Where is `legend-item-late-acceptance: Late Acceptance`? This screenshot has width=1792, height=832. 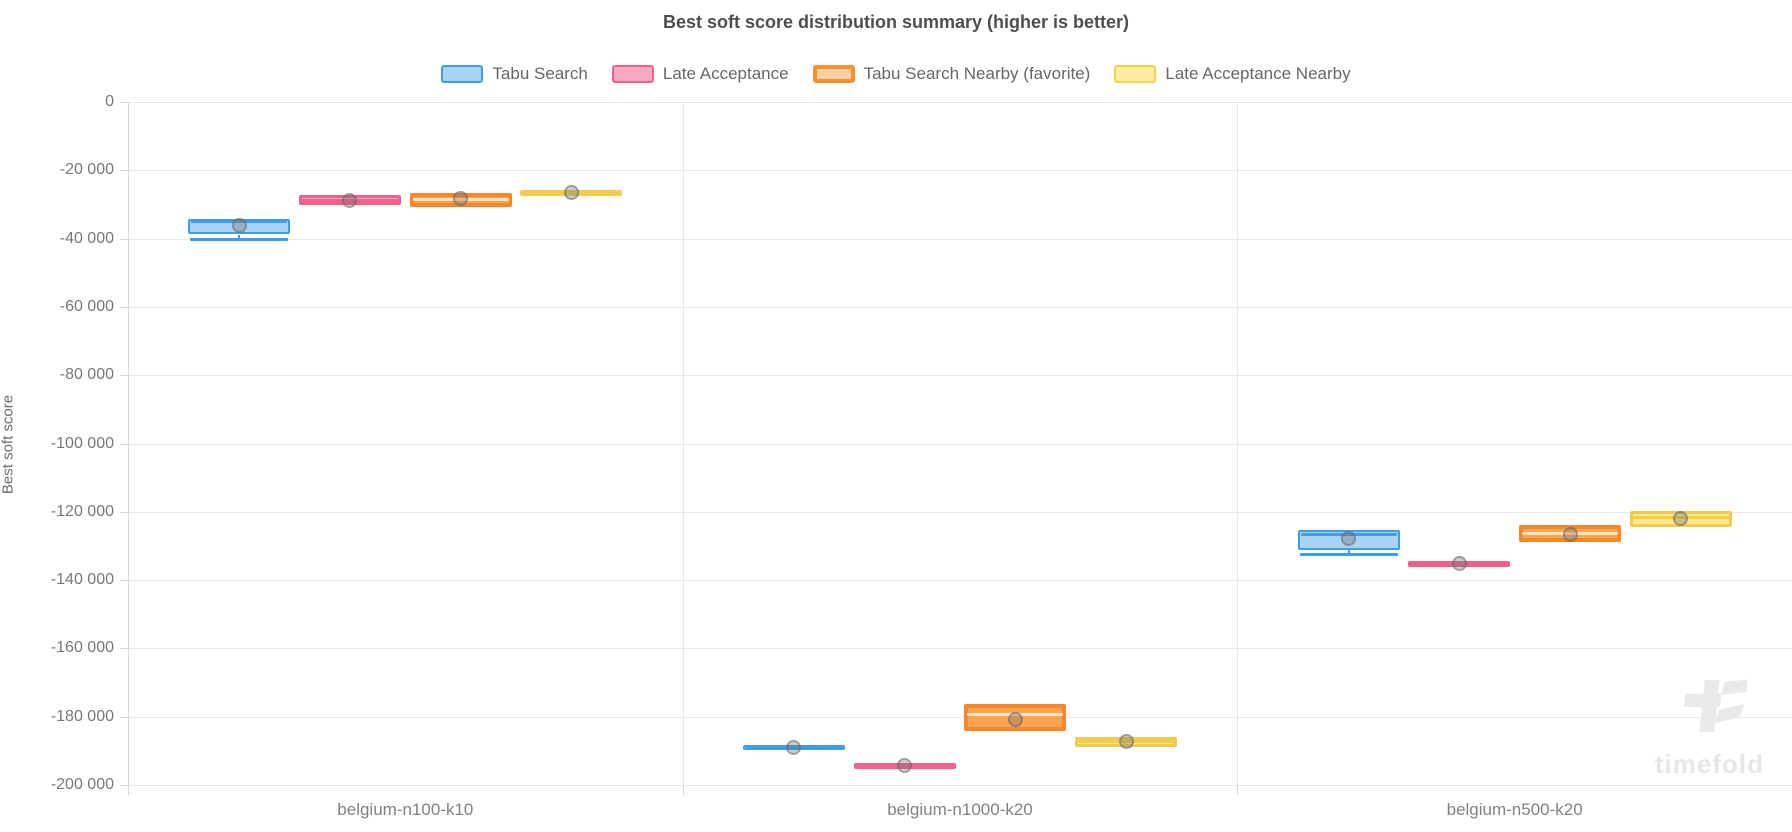
legend-item-late-acceptance: Late Acceptance is located at coordinates (700, 74).